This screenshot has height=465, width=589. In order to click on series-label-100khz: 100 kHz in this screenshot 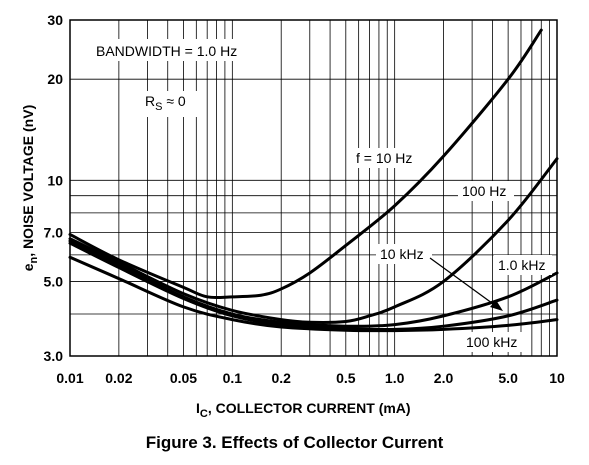, I will do `click(491, 342)`.